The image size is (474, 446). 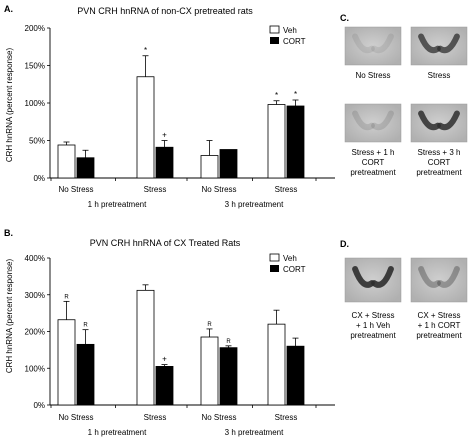 I want to click on panel-letter-c: C., so click(x=344, y=18).